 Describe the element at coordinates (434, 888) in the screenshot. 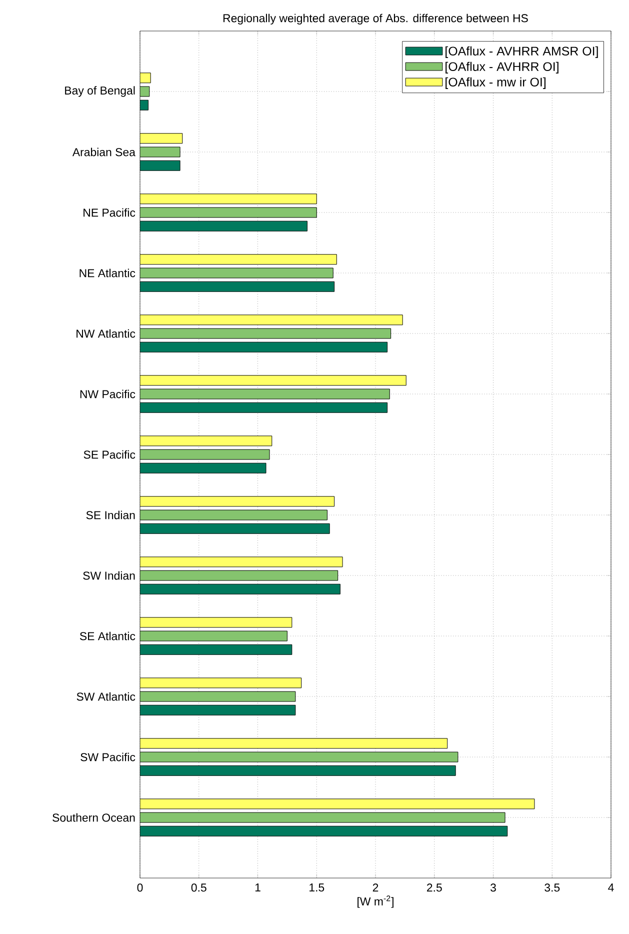

I see `x-tick-label: 2.5` at that location.